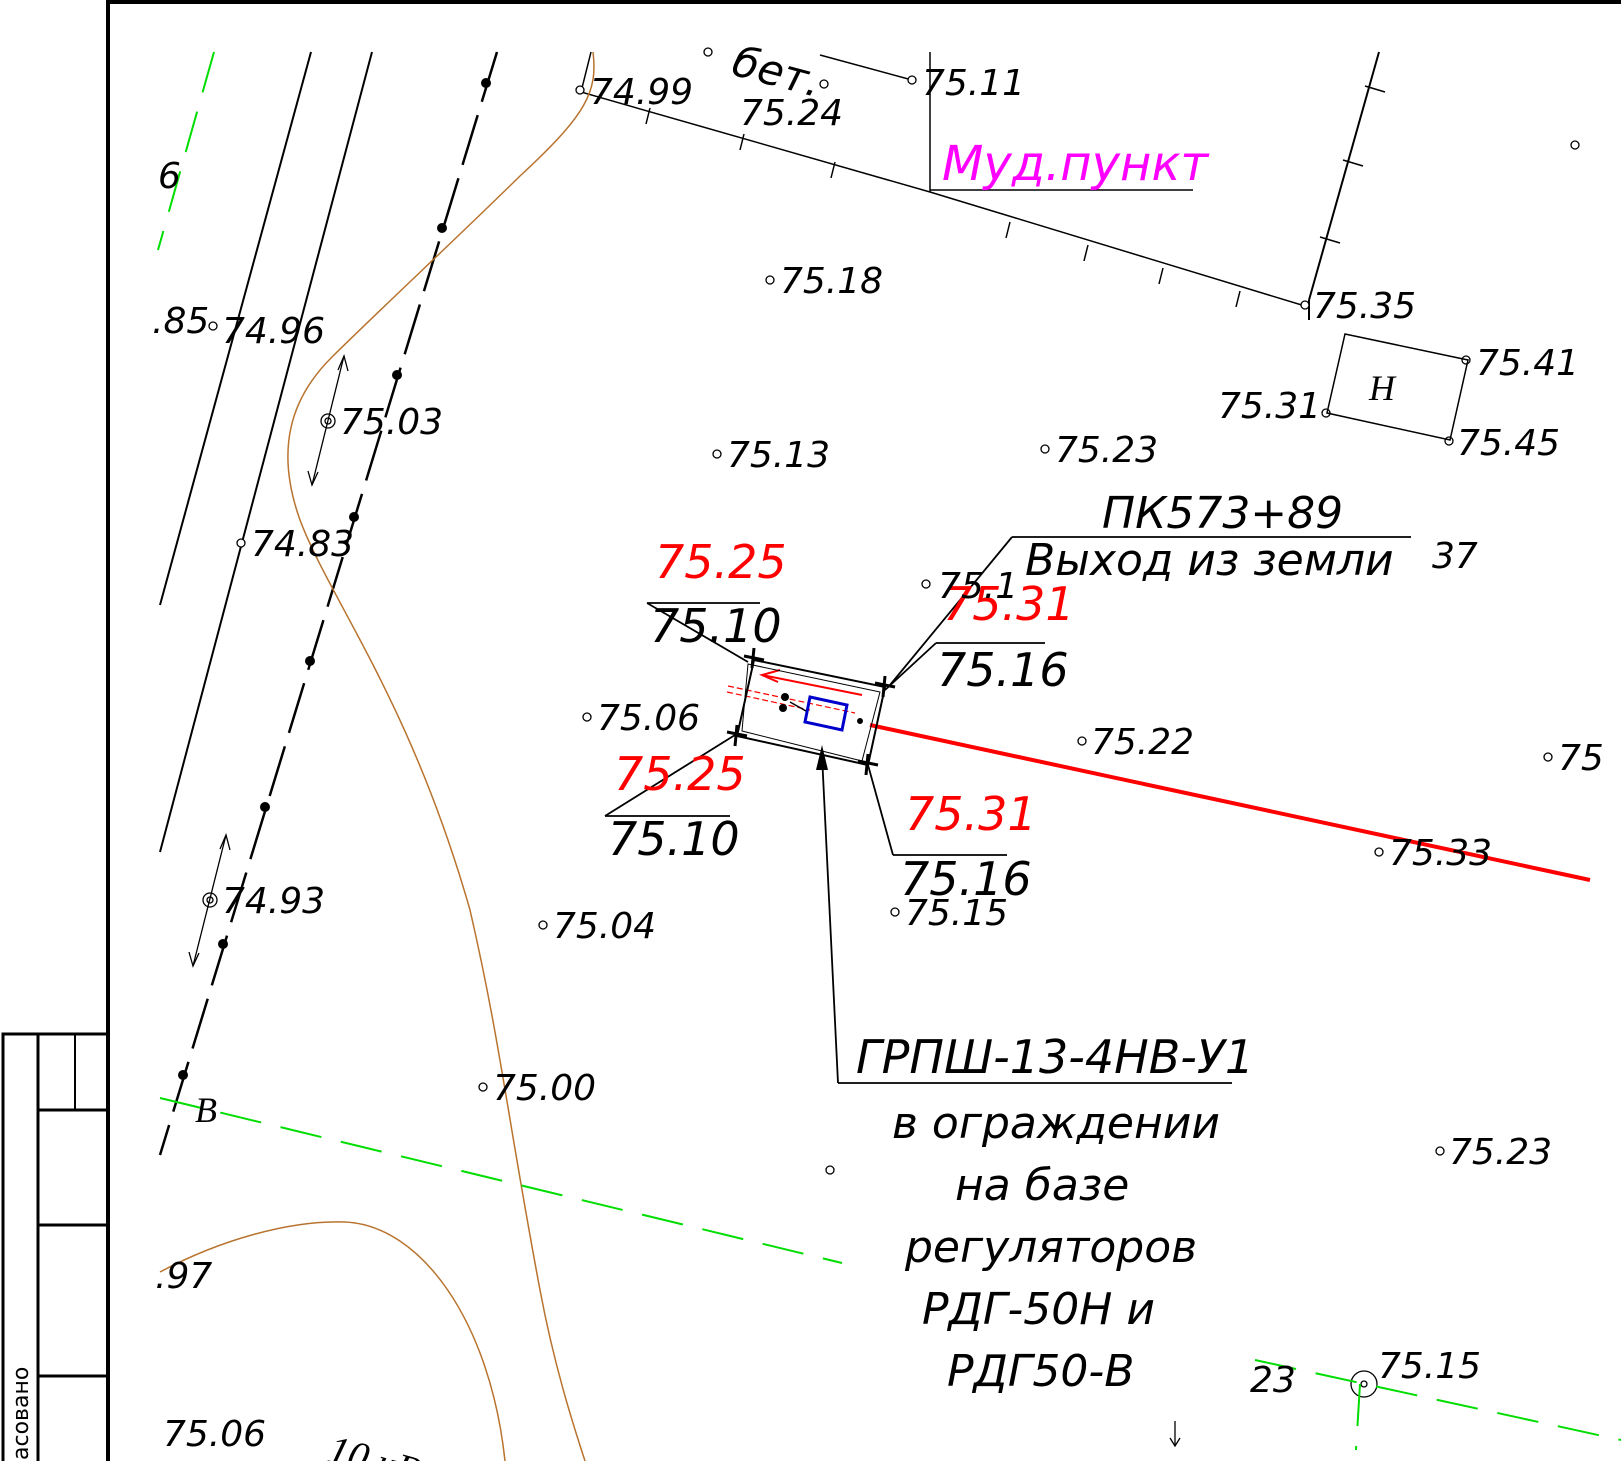 Image resolution: width=1621 pixels, height=1461 pixels. I want to click on ground-exit-label: Выход из земли, so click(1209, 560).